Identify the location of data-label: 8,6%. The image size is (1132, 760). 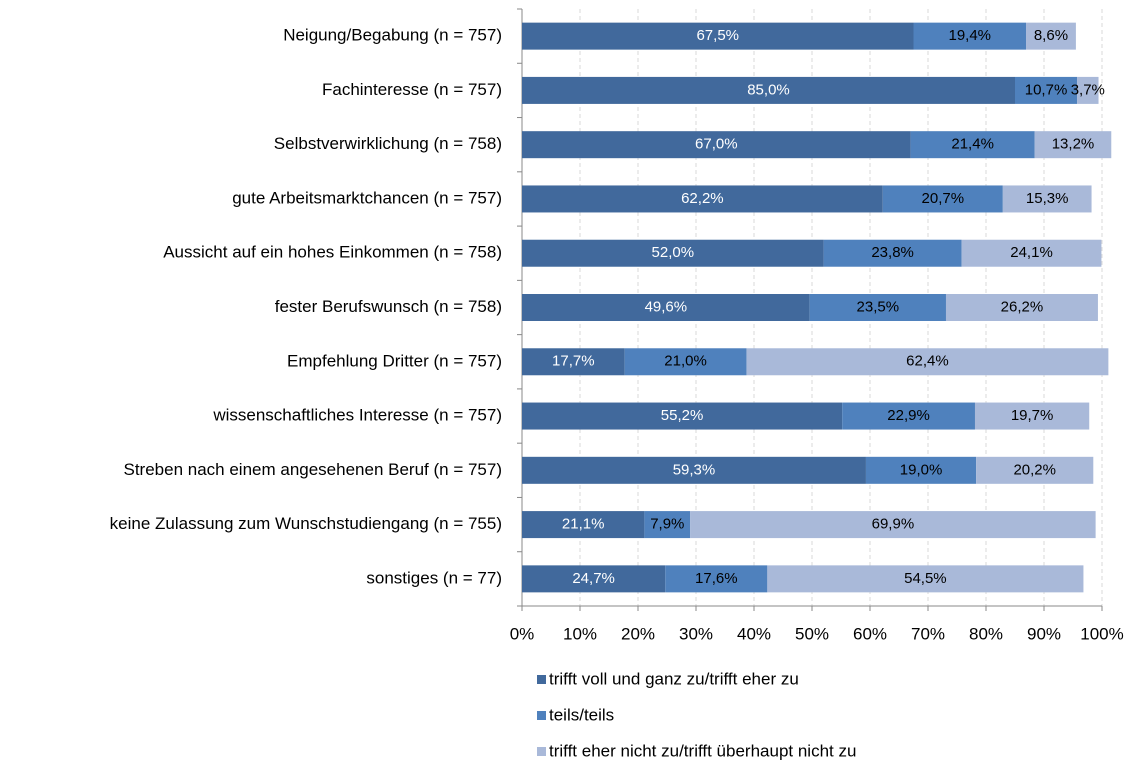
(1051, 35).